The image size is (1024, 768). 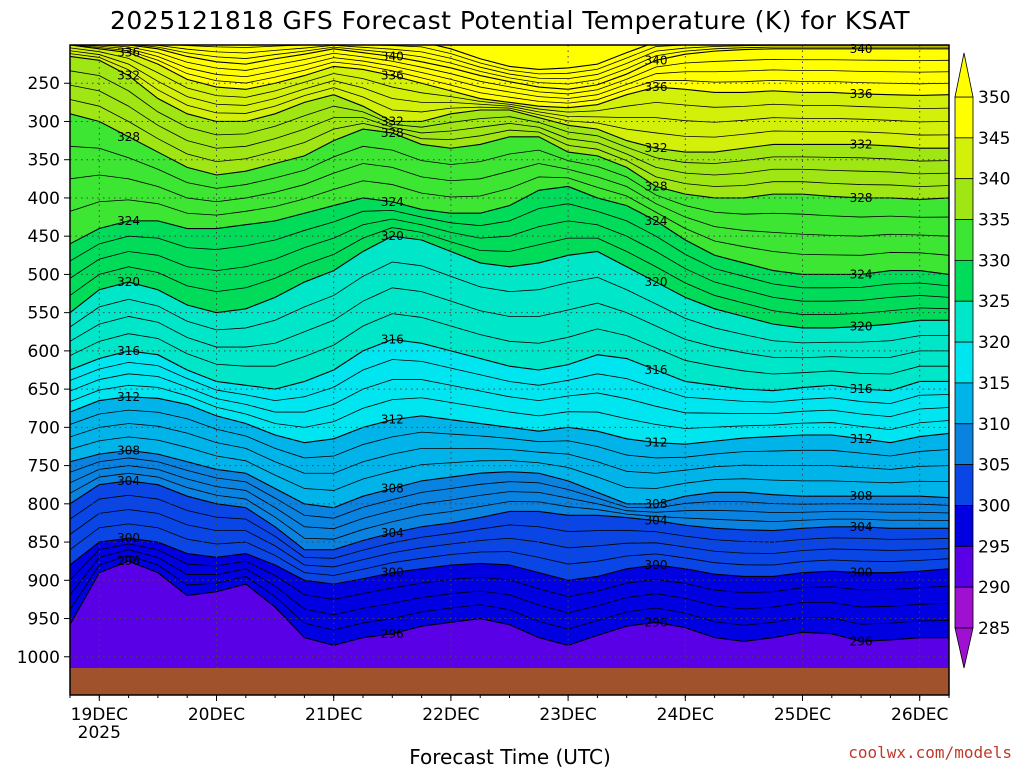 What do you see at coordinates (44, 84) in the screenshot?
I see `y-tick-label: 250` at bounding box center [44, 84].